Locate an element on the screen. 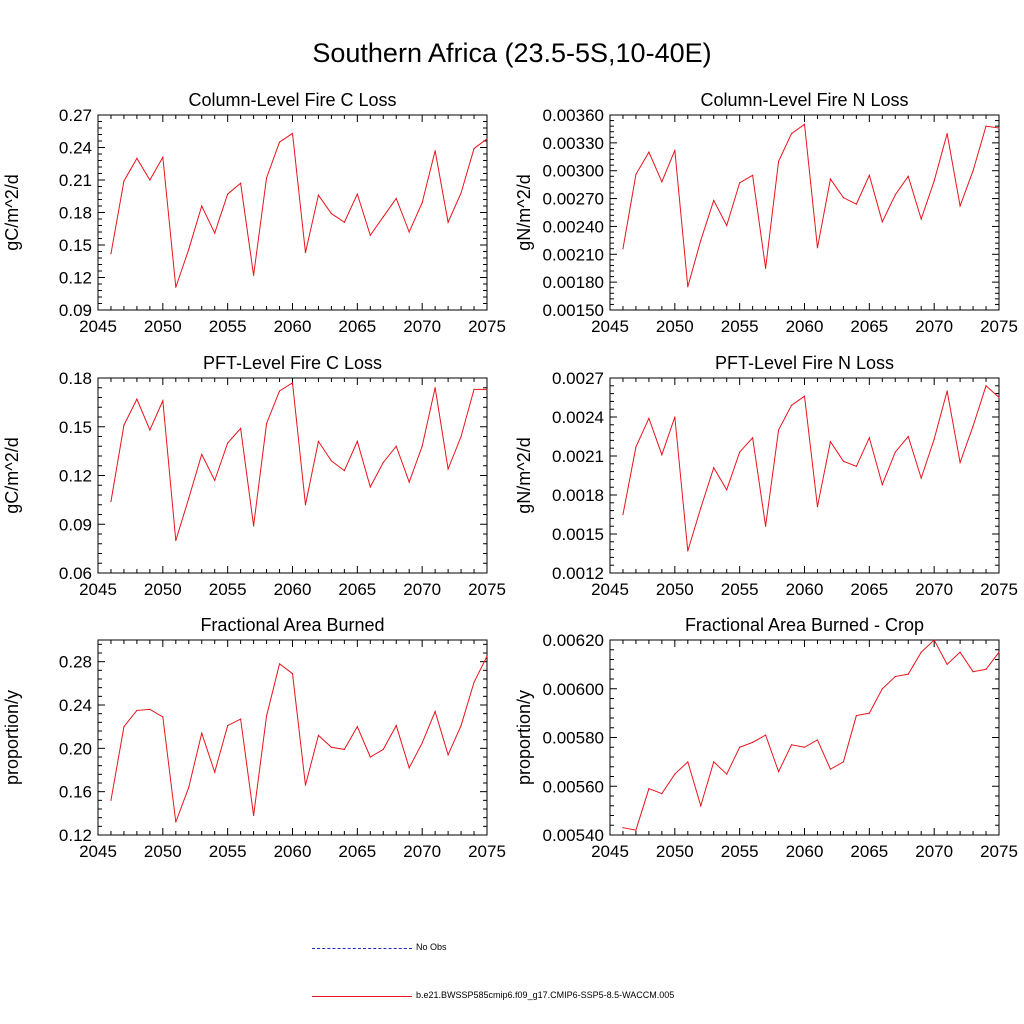 Image resolution: width=1024 pixels, height=1024 pixels. y-tick-label: 0.00540 is located at coordinates (573, 835).